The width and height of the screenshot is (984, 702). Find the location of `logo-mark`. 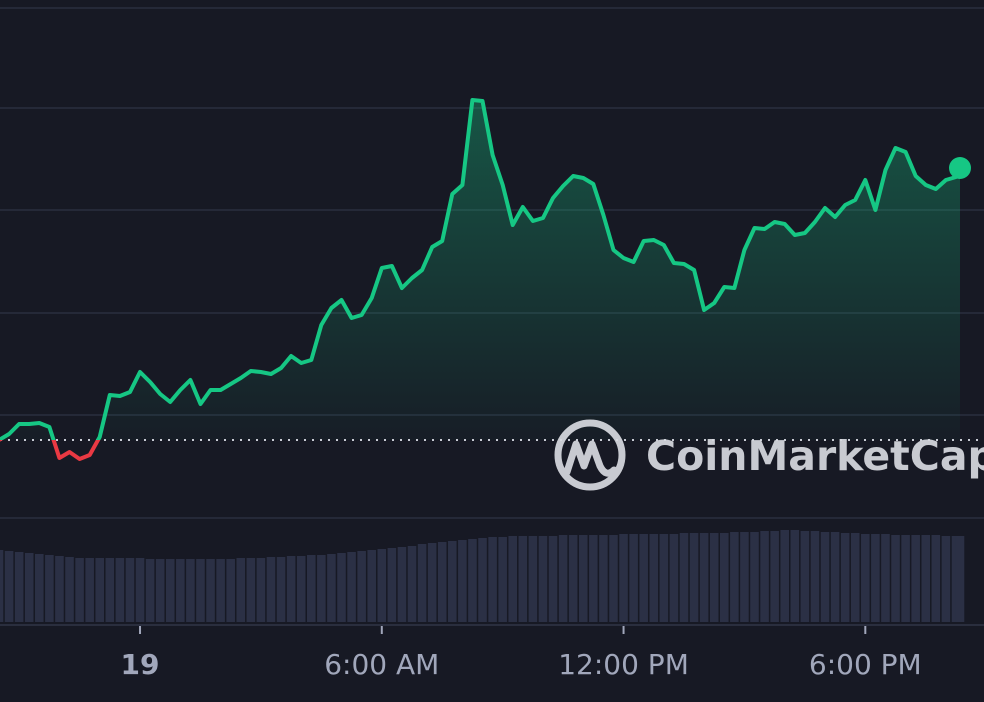

logo-mark is located at coordinates (590, 458).